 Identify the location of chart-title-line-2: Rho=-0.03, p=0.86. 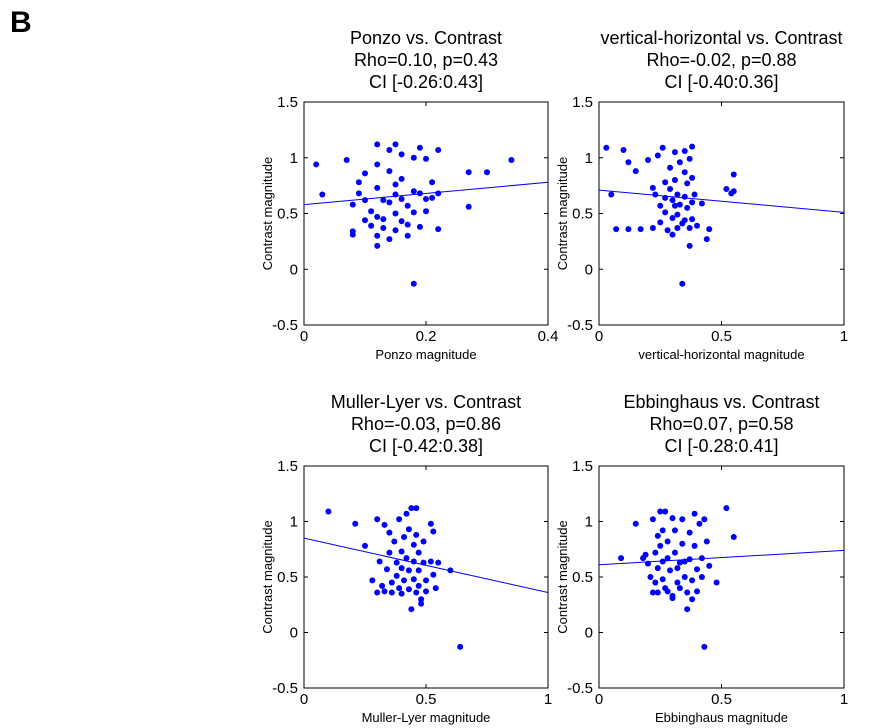
(426, 424).